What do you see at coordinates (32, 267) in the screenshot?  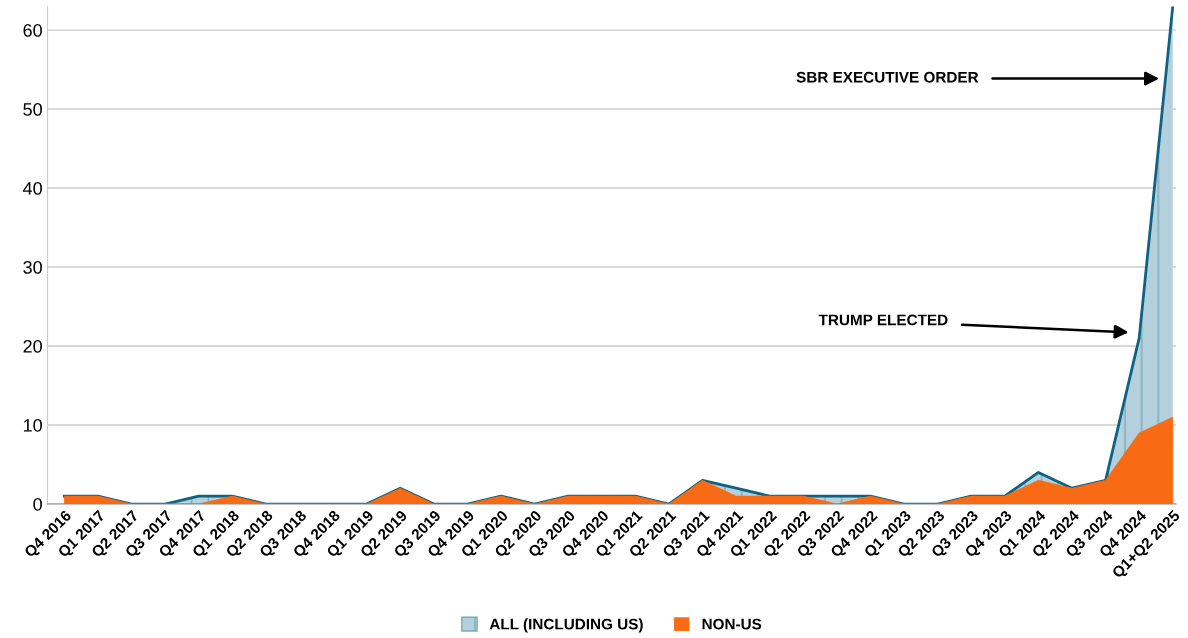 I see `y-tick-label: 30` at bounding box center [32, 267].